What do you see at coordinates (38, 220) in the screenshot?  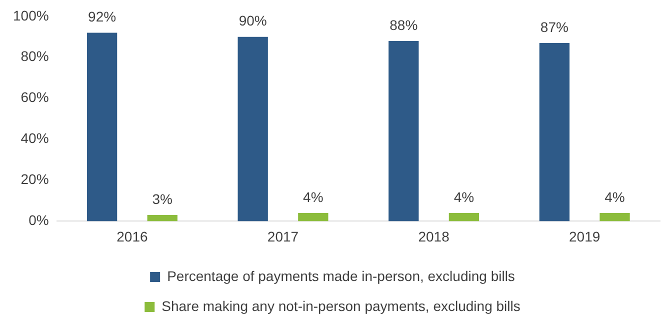 I see `y-tick-label: 0%` at bounding box center [38, 220].